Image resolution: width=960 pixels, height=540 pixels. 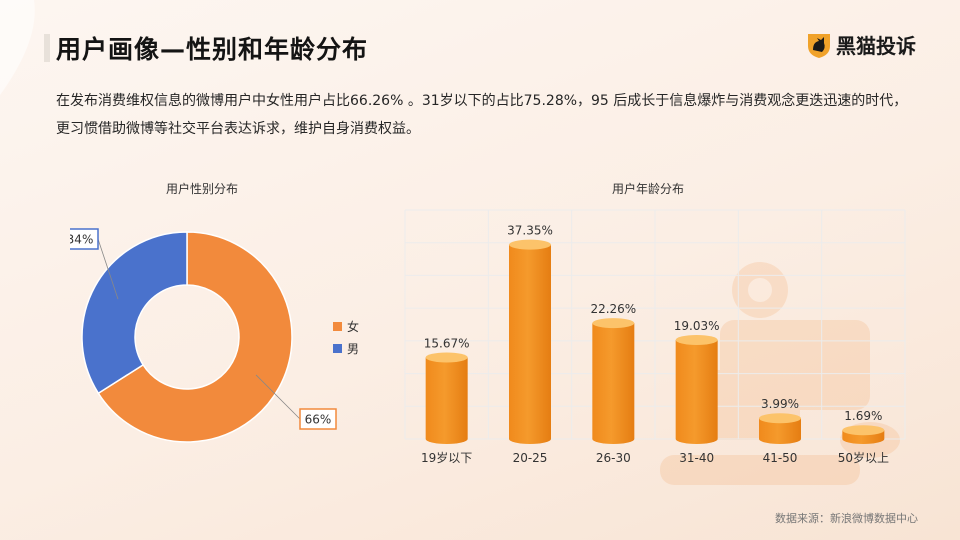 What do you see at coordinates (353, 349) in the screenshot?
I see `legend-label-1: 男` at bounding box center [353, 349].